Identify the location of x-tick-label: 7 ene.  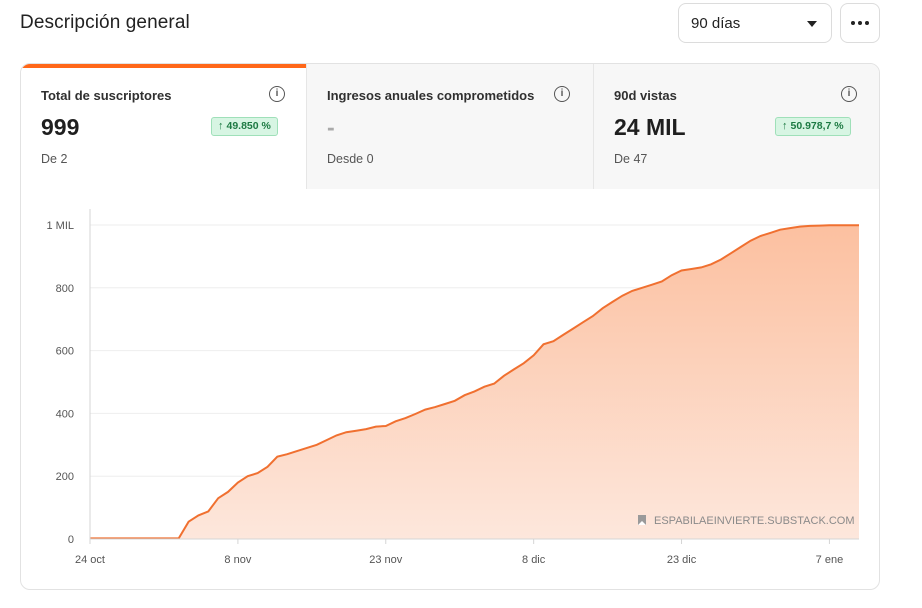
(830, 560).